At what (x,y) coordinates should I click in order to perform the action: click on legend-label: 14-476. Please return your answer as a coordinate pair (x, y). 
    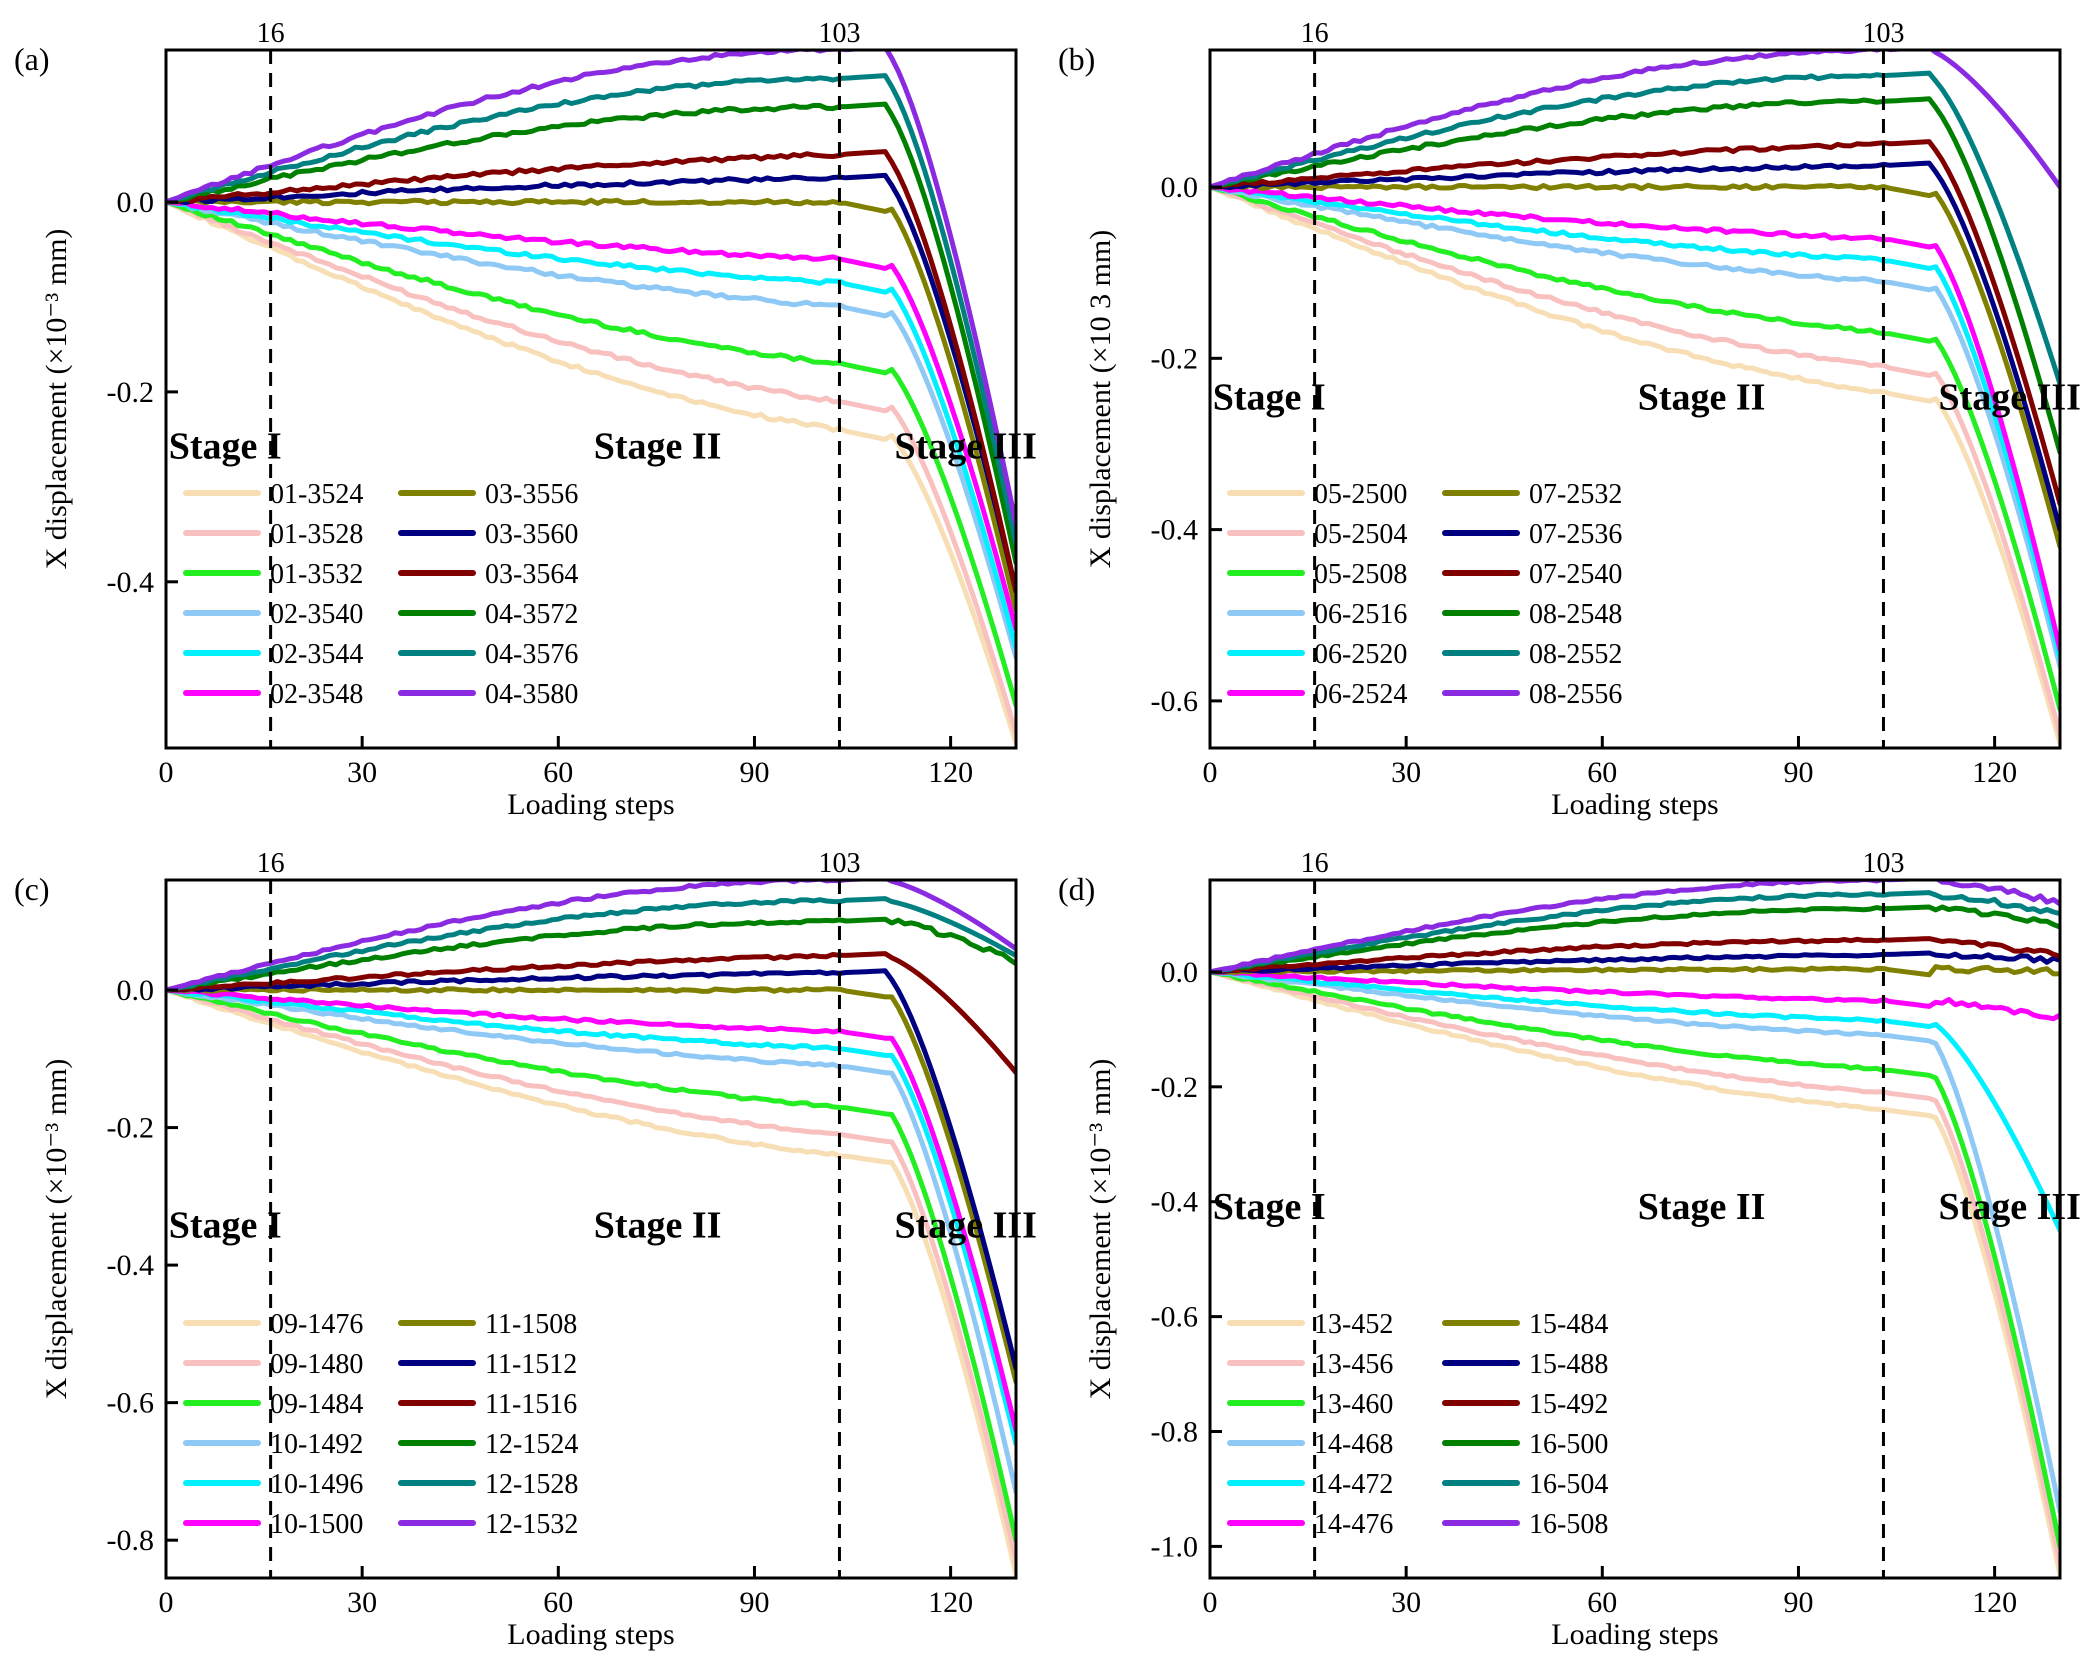
    Looking at the image, I should click on (1353, 1524).